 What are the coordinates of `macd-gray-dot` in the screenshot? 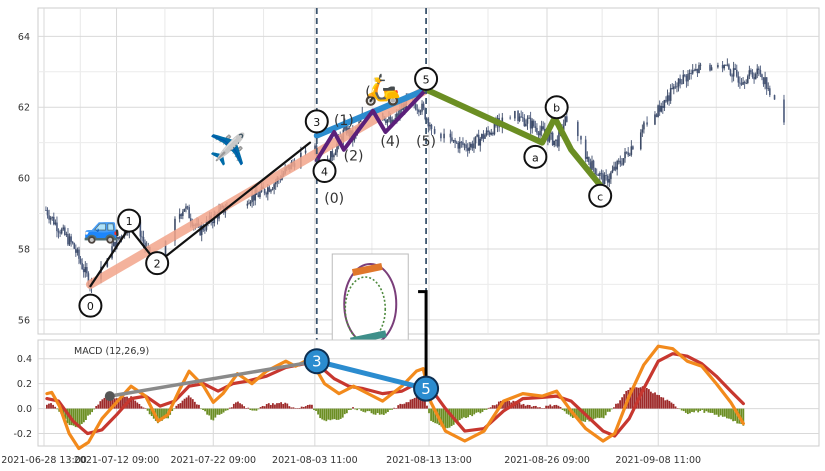 It's located at (109, 396).